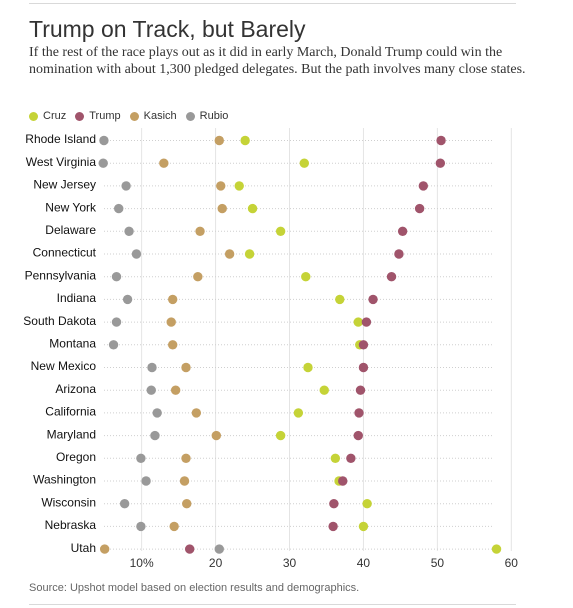 This screenshot has height=608, width=573. What do you see at coordinates (72, 343) in the screenshot?
I see `state-label: Montana` at bounding box center [72, 343].